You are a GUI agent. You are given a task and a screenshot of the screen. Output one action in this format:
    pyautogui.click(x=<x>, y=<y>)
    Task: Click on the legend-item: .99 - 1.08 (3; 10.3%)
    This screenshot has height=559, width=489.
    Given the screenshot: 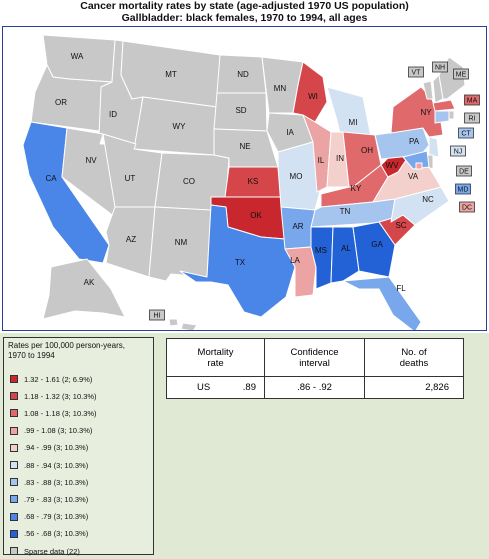 What is the action you would take?
    pyautogui.click(x=51, y=431)
    